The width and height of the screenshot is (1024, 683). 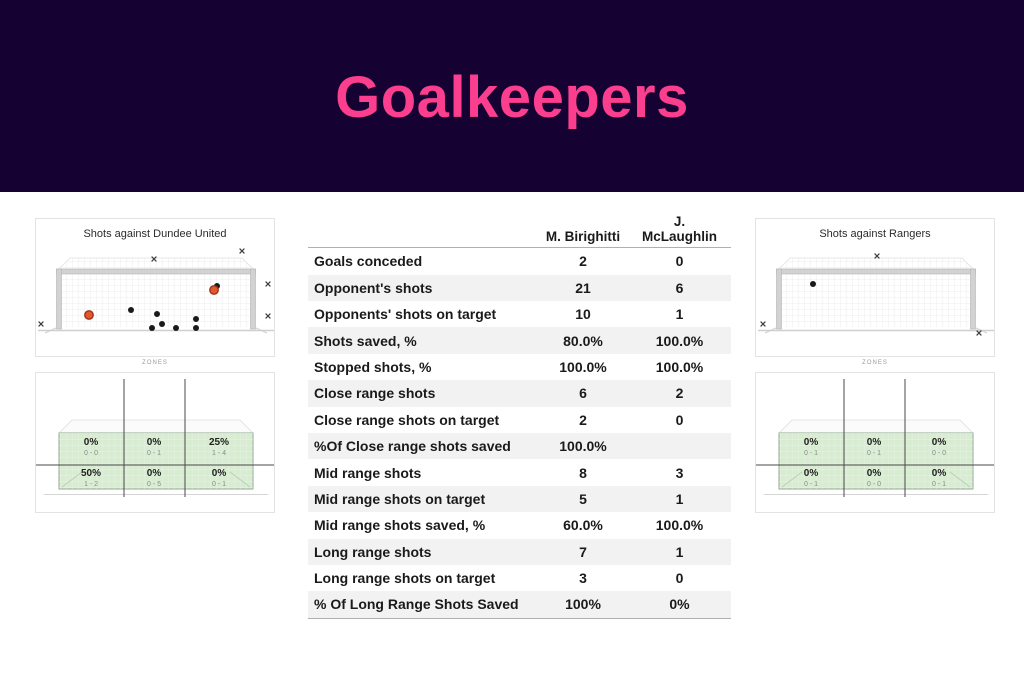 What do you see at coordinates (405, 578) in the screenshot?
I see `row-label: Long range shots on target` at bounding box center [405, 578].